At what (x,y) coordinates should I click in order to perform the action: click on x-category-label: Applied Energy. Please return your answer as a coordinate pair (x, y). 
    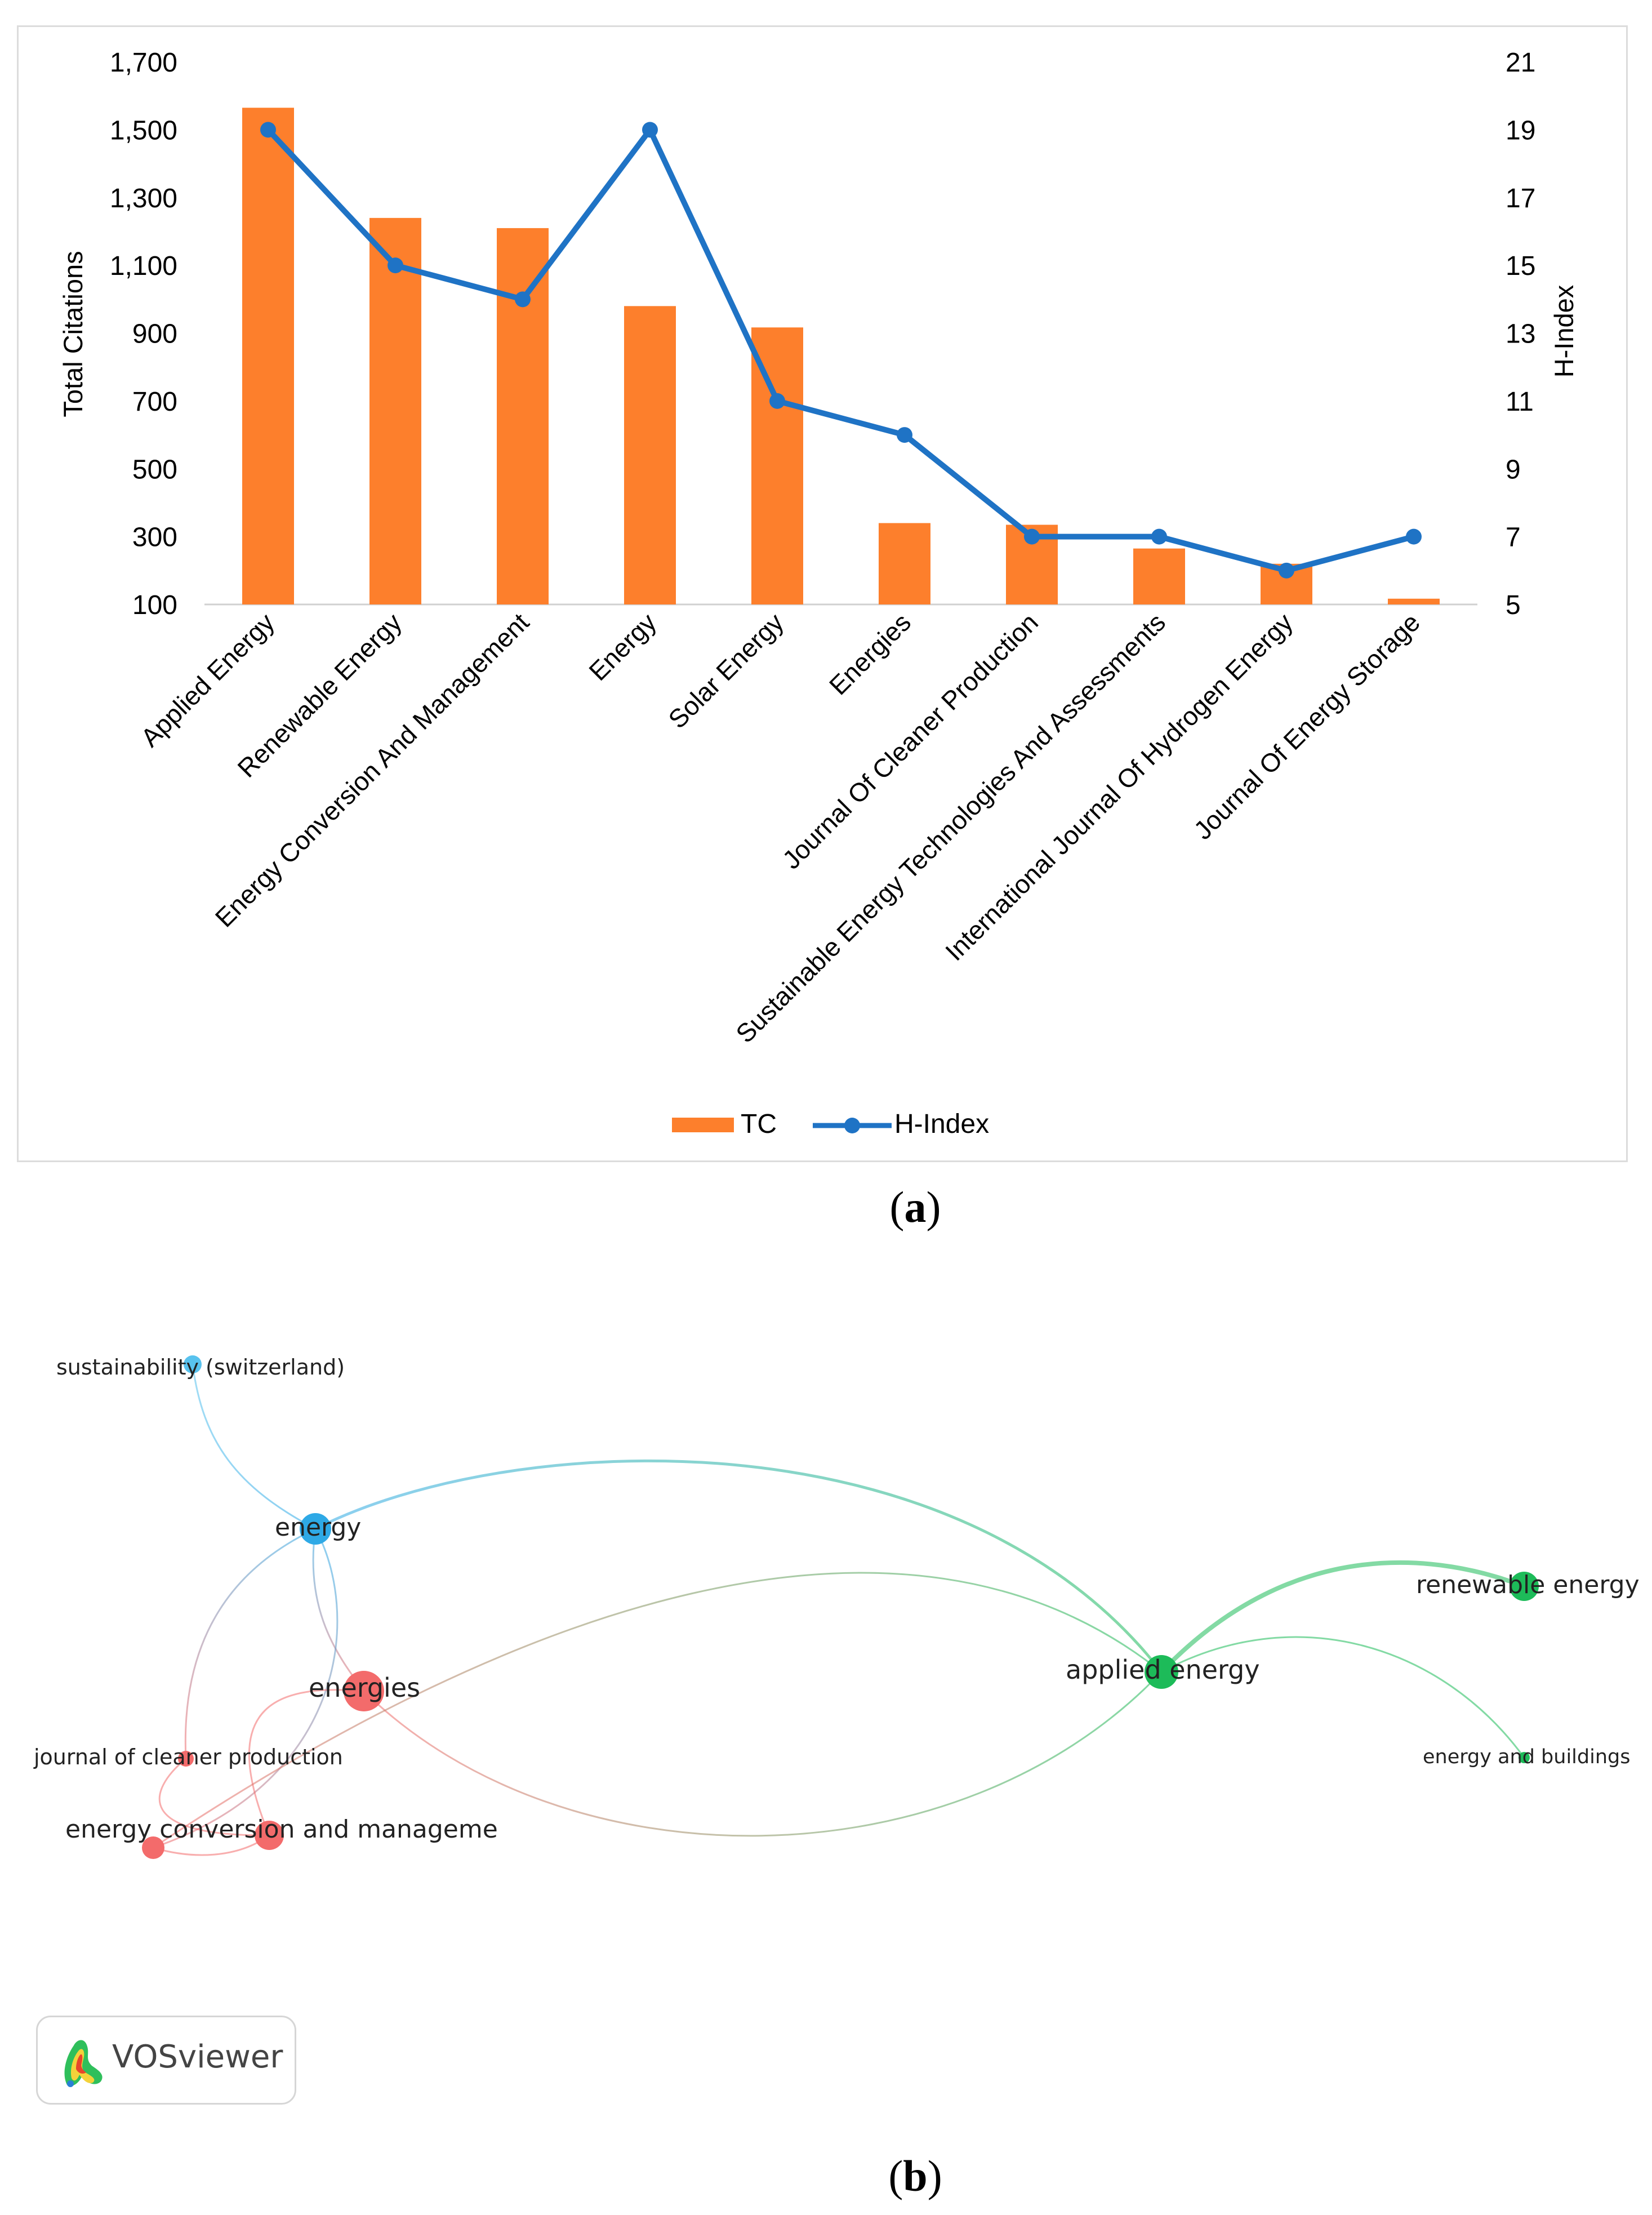
    Looking at the image, I should click on (208, 679).